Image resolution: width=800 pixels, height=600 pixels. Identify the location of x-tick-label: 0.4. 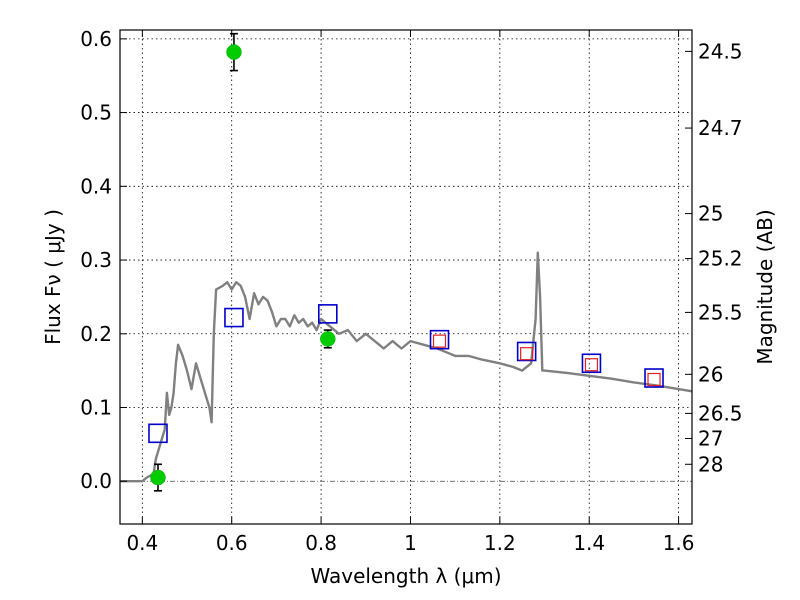
(142, 543).